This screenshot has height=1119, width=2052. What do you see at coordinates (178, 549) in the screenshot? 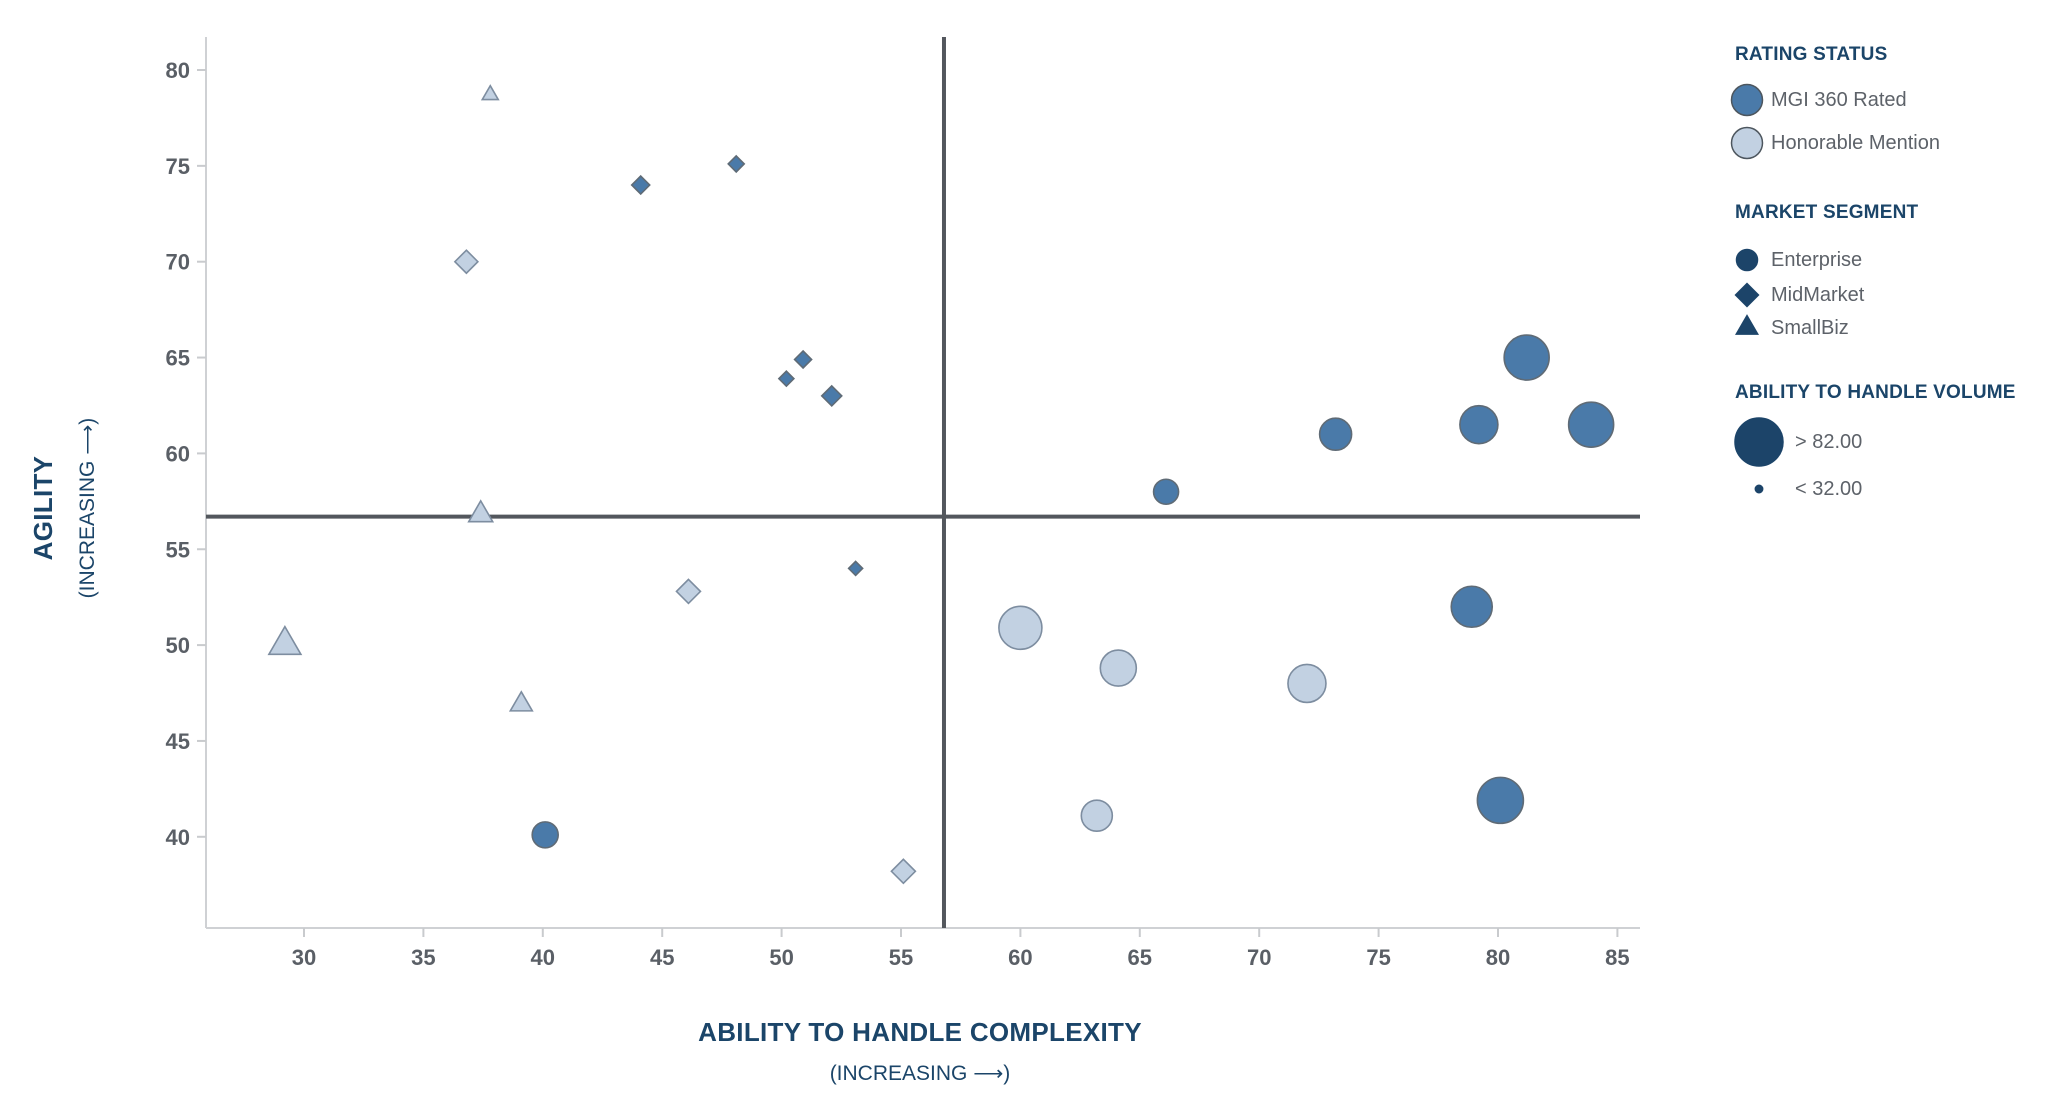
I see `y-tick-label: 55` at bounding box center [178, 549].